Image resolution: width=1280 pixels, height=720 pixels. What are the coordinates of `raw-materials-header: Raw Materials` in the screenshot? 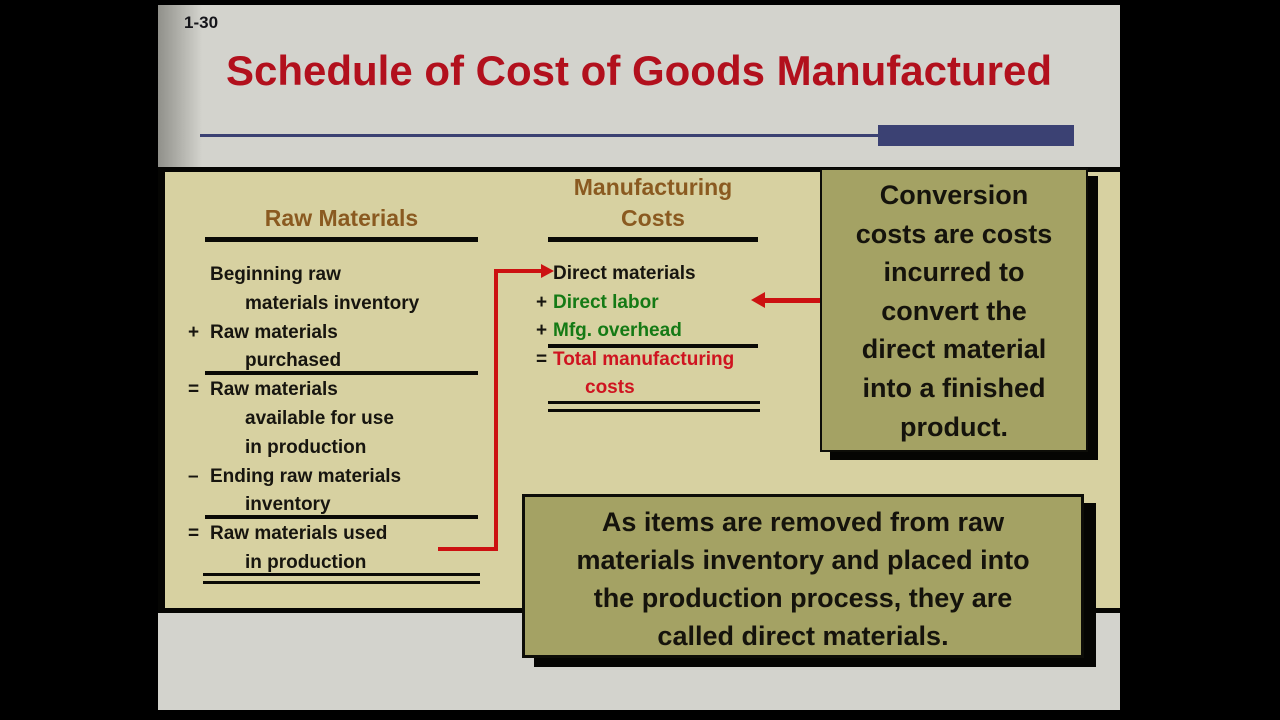 It's located at (341, 218).